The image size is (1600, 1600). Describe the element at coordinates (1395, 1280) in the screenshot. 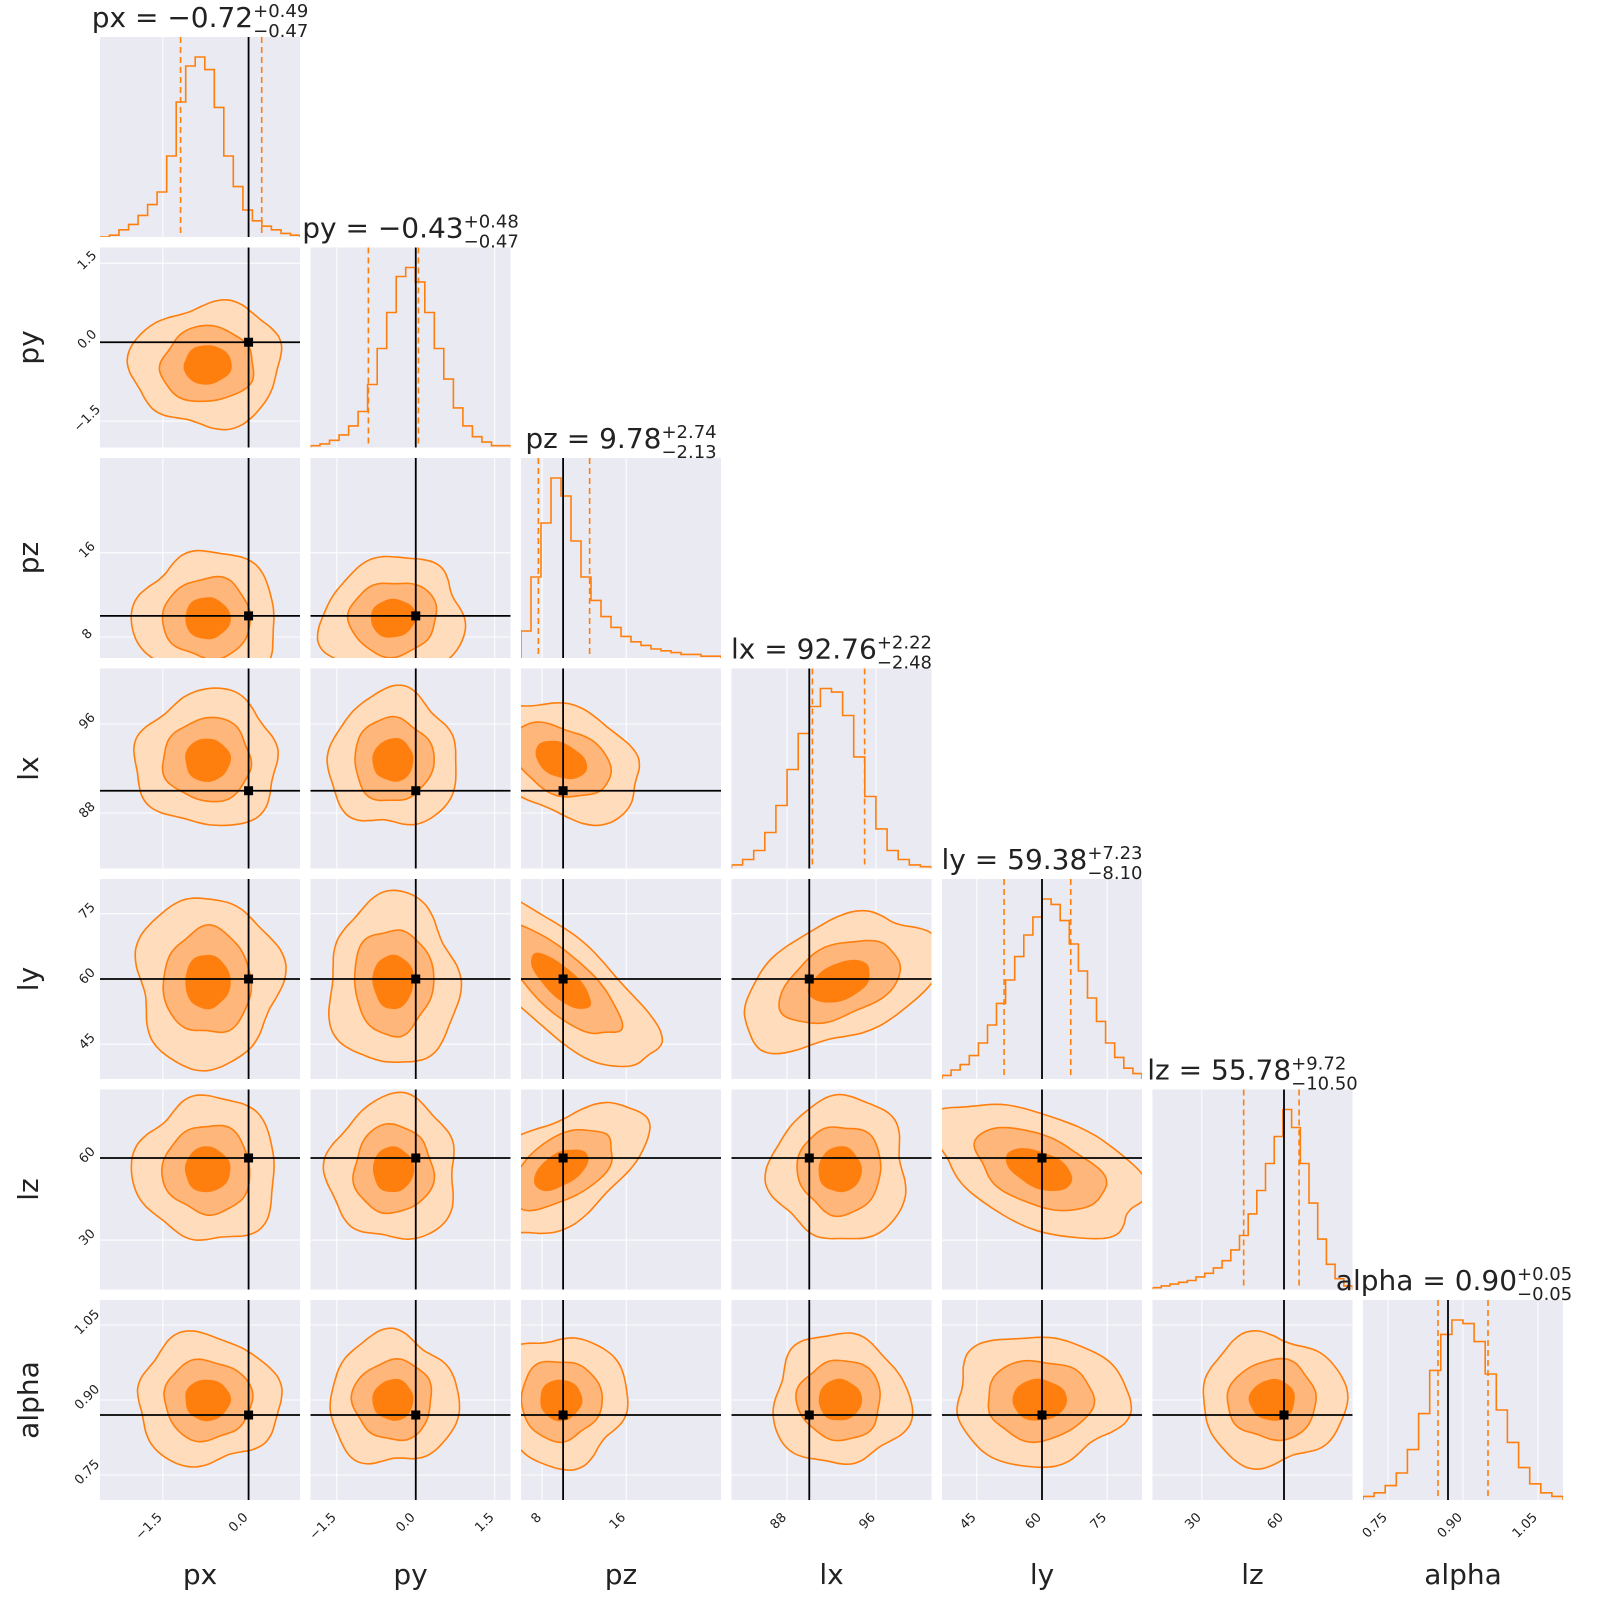

I see `title-label: alpha =` at that location.